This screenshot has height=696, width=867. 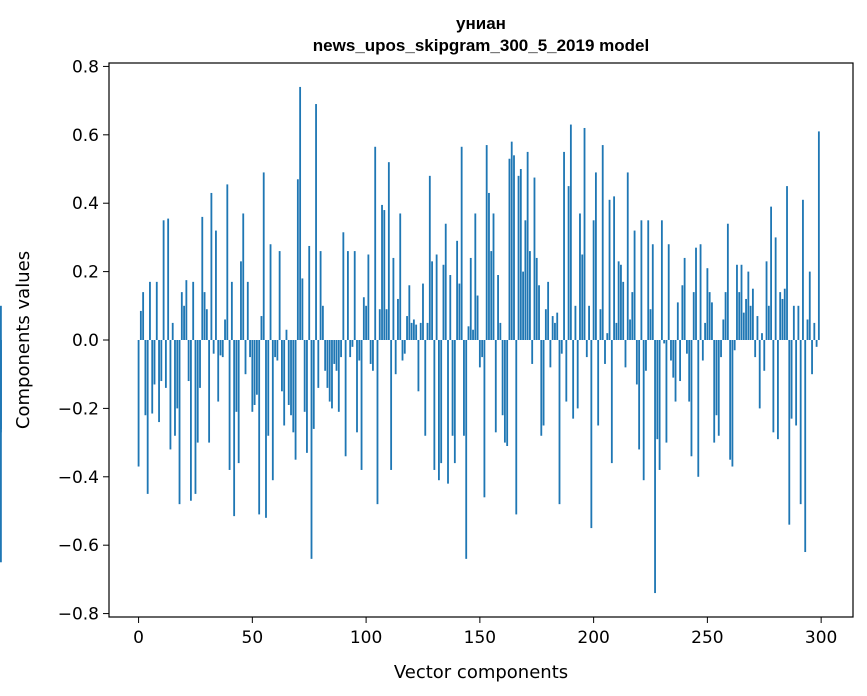 I want to click on y-tick-label: 0.2, so click(x=85, y=273).